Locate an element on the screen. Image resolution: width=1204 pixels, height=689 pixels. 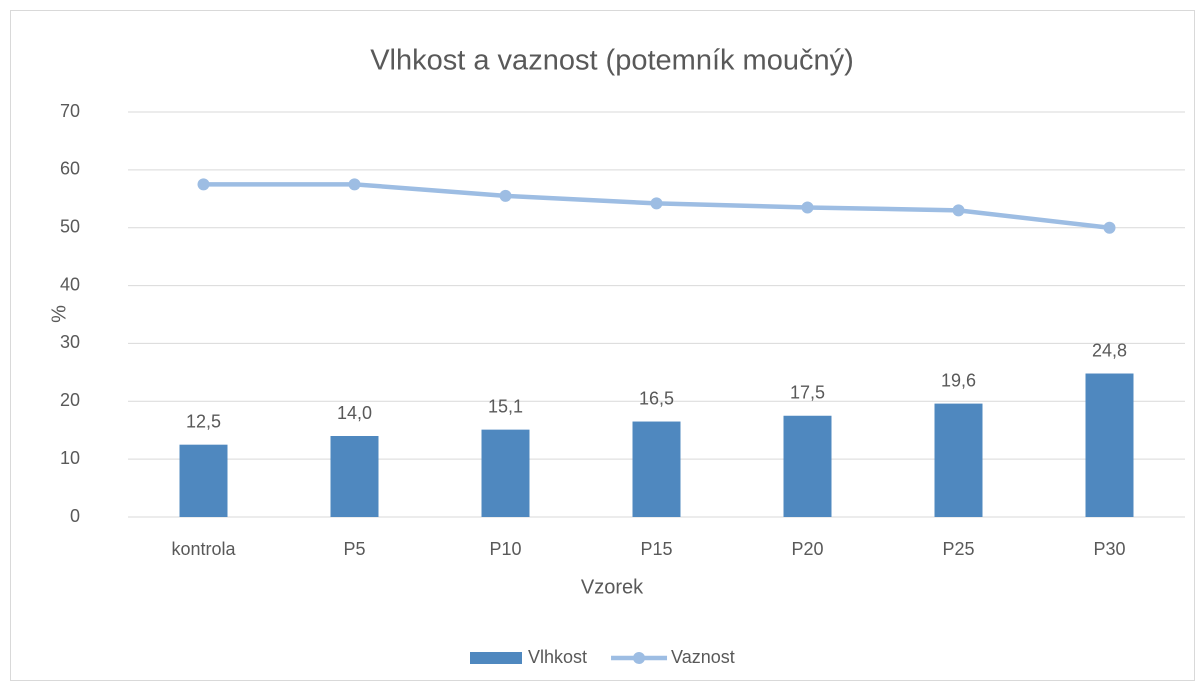
y-tick-label: 30 is located at coordinates (70, 342).